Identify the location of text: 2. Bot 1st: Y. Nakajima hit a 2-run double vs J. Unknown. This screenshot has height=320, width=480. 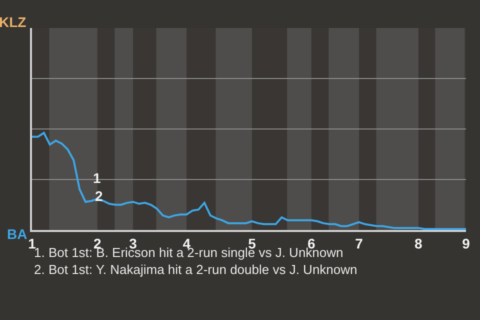
(196, 269).